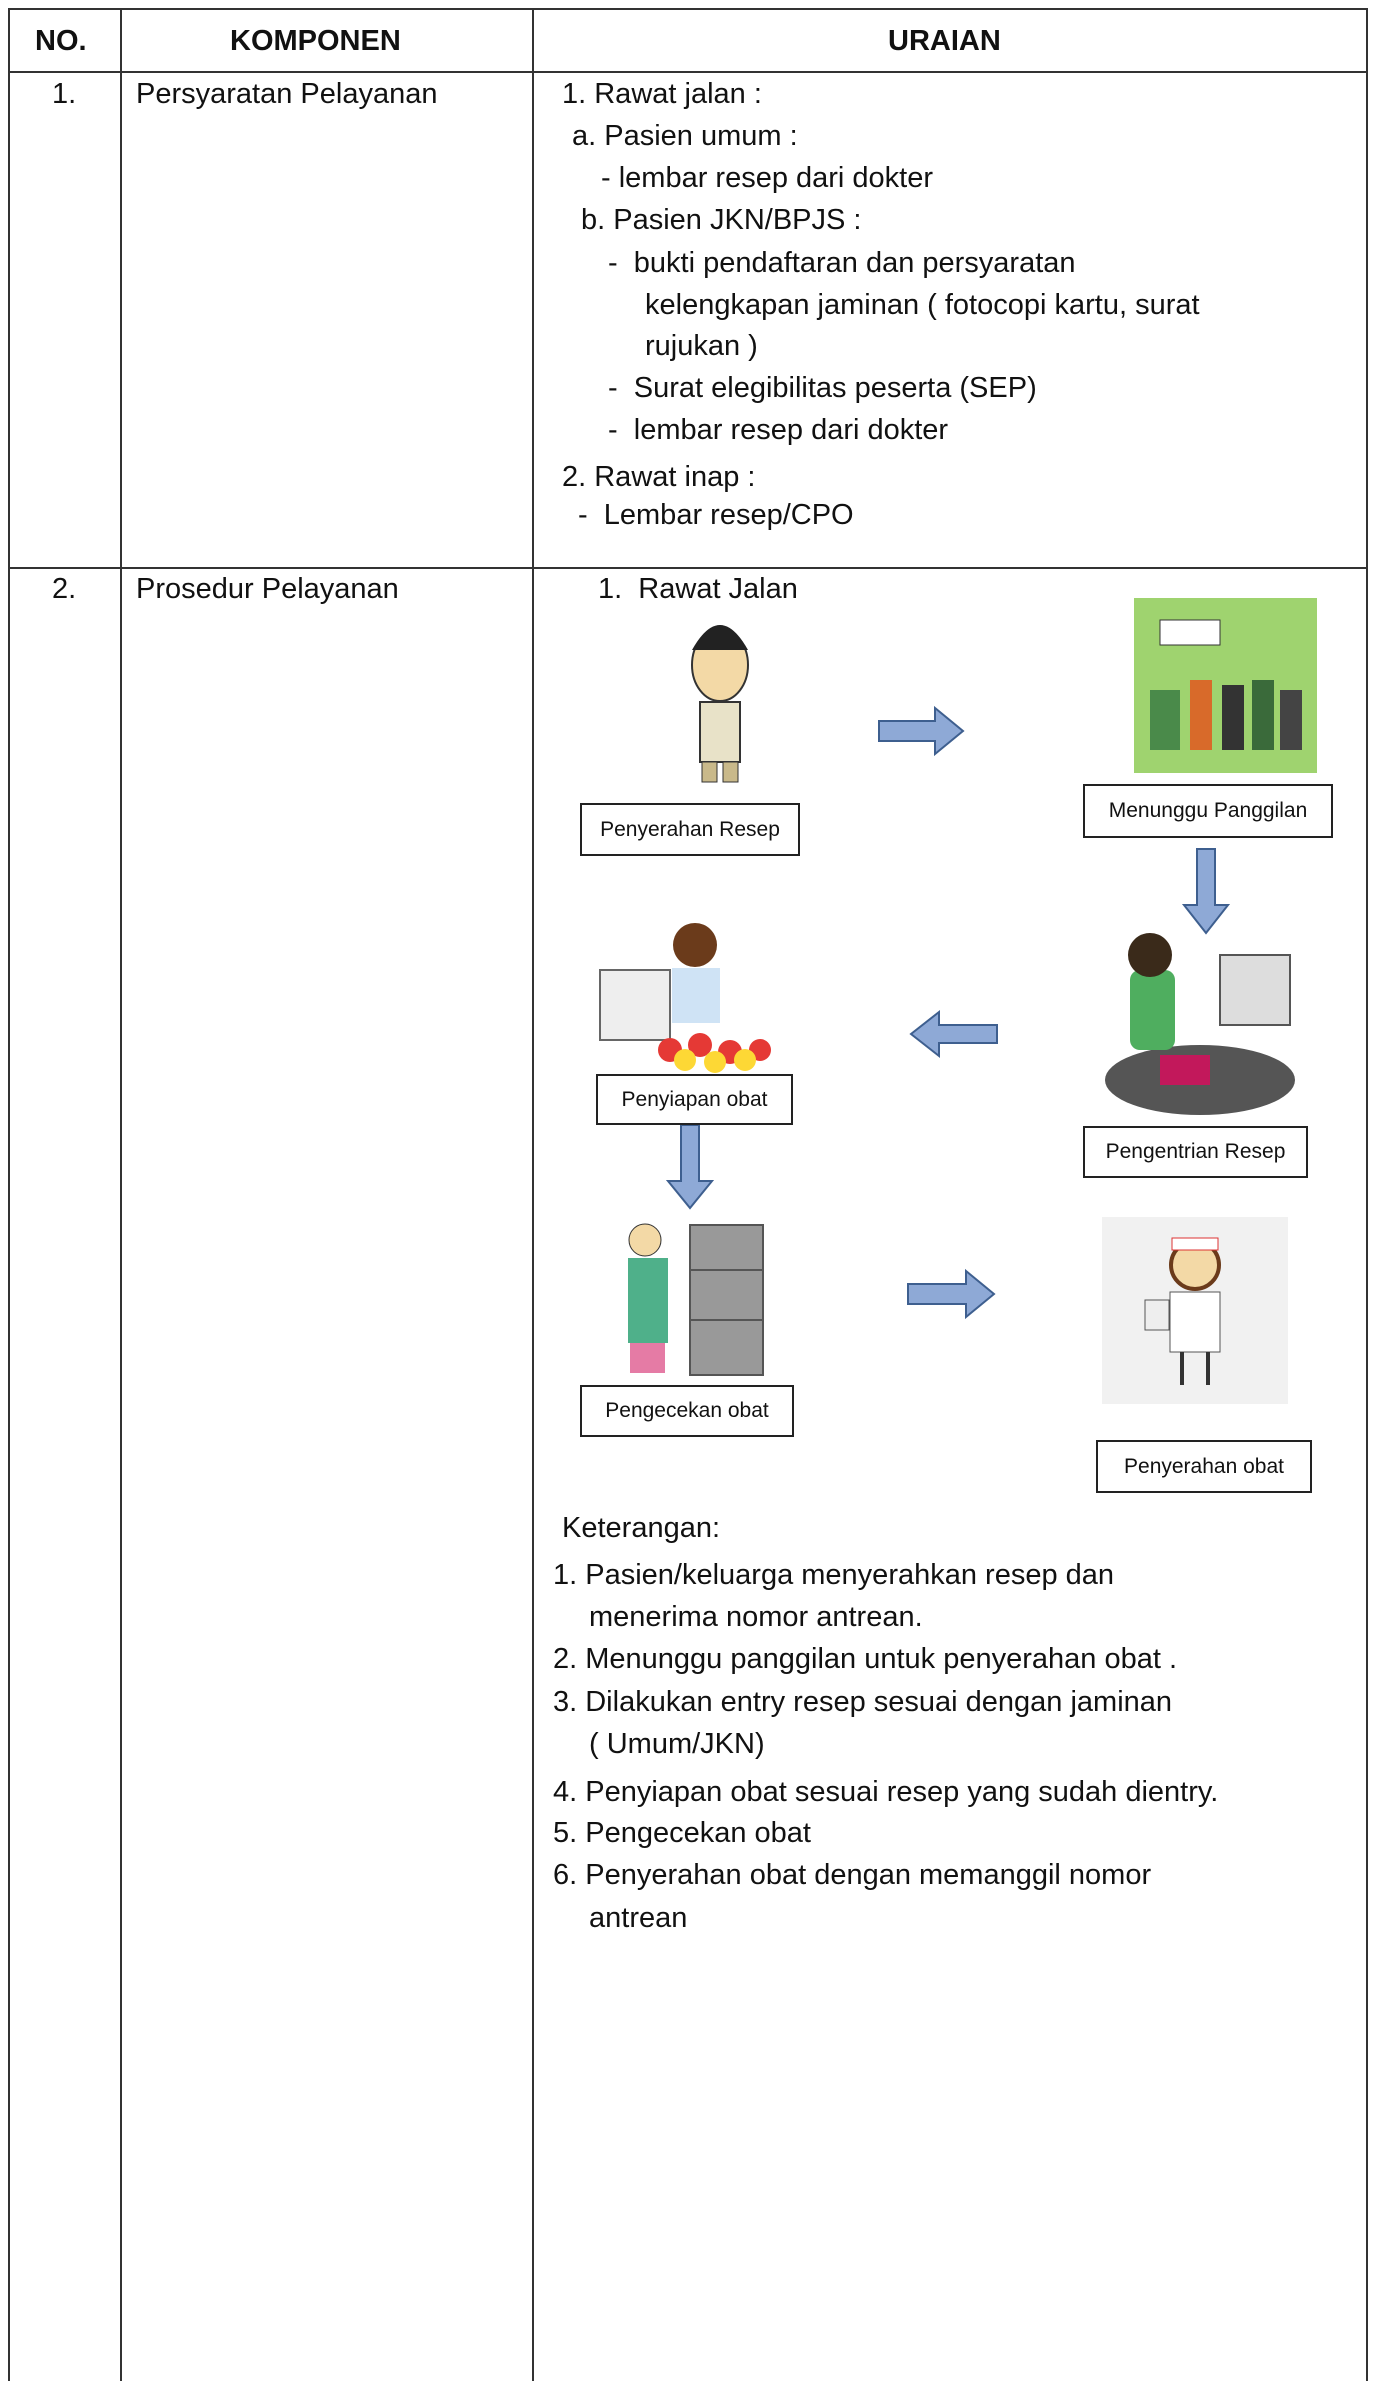 Image resolution: width=1377 pixels, height=2381 pixels. Describe the element at coordinates (662, 94) in the screenshot. I see `requirement-line: 1. Rawat jalan :` at that location.